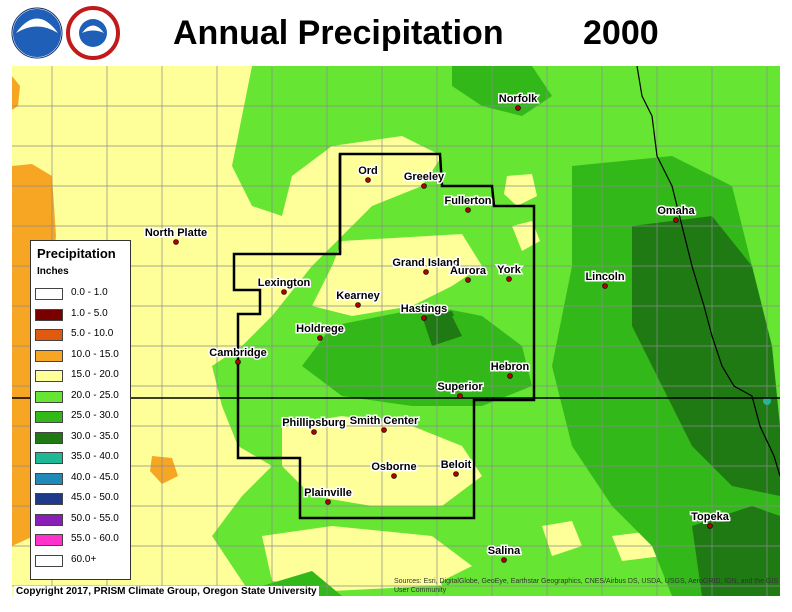  I want to click on legend-item: 55.0 - 60.0, so click(82, 540).